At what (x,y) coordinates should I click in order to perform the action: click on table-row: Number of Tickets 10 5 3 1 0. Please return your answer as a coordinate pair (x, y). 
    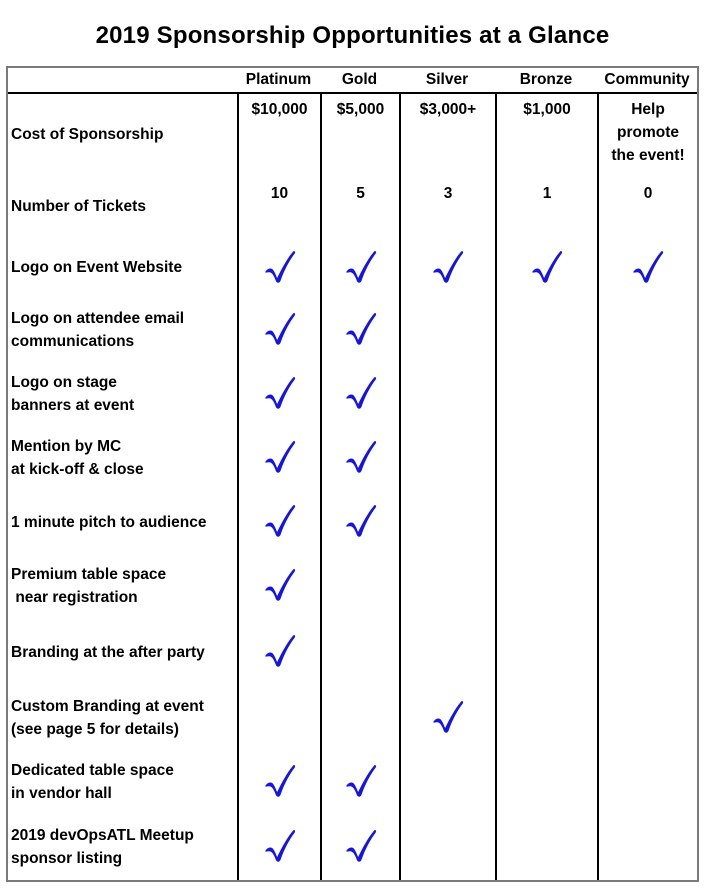
    Looking at the image, I should click on (352, 206).